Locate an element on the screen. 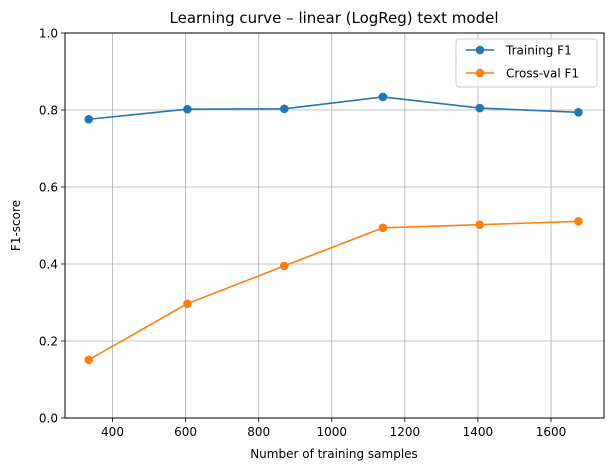 This screenshot has height=470, width=613. x-tick-label: 1200 is located at coordinates (405, 432).